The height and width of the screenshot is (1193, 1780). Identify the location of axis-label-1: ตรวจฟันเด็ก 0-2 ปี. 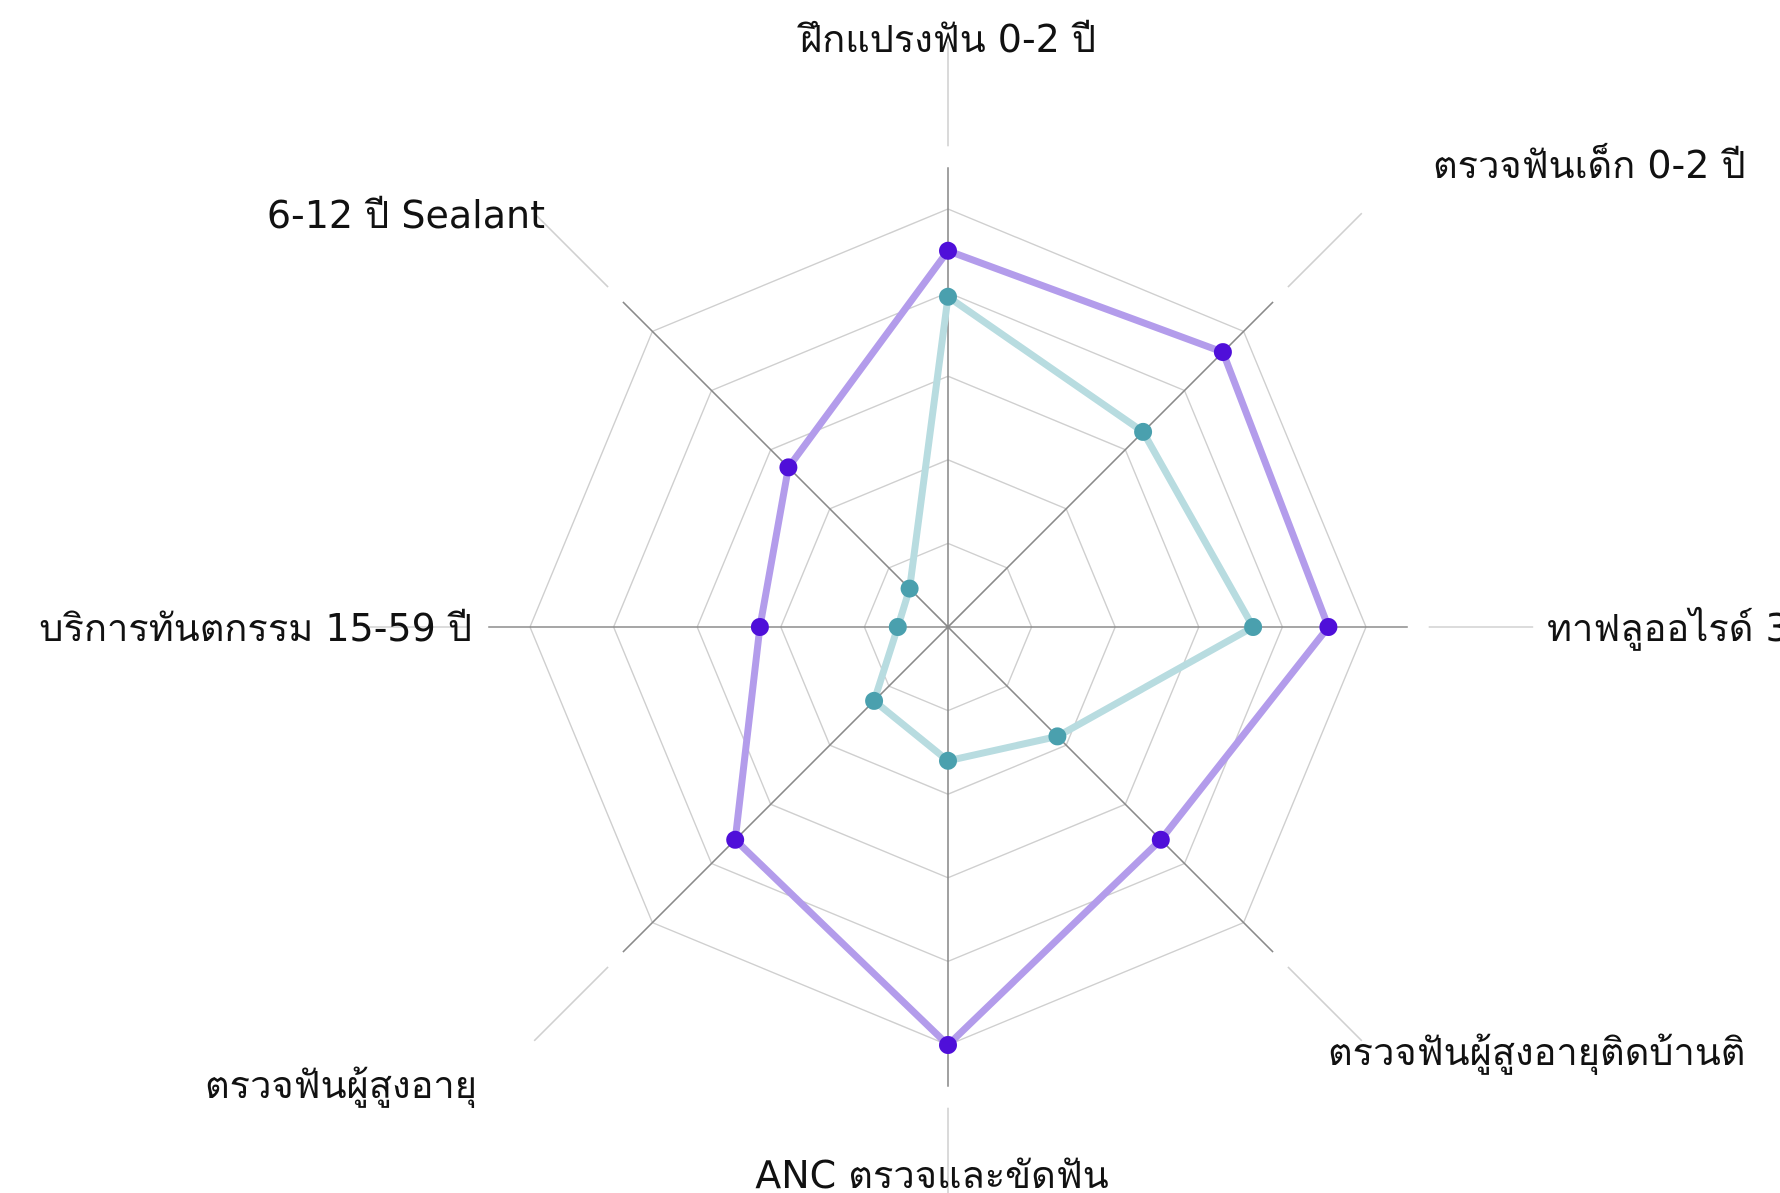
(1589, 164).